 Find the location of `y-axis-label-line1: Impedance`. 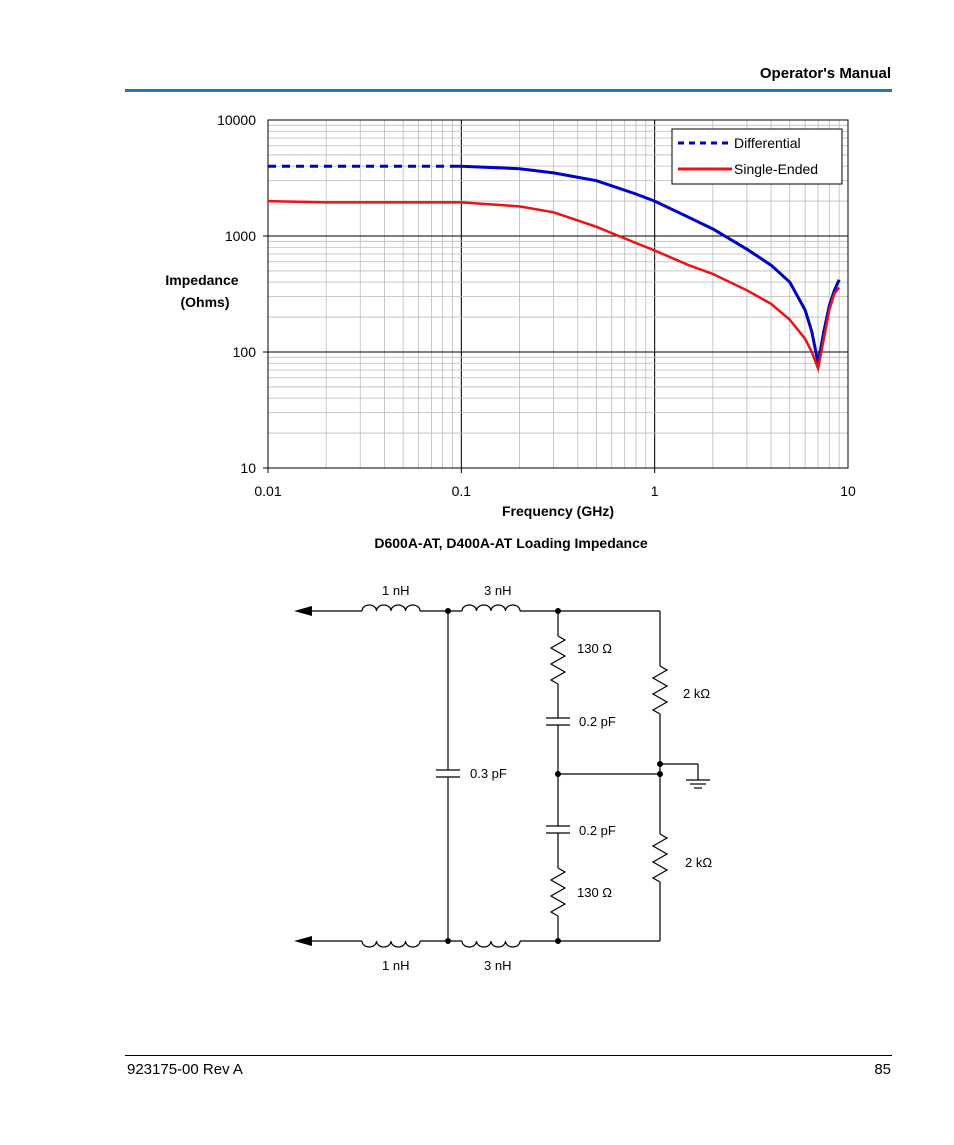

y-axis-label-line1: Impedance is located at coordinates (201, 280).